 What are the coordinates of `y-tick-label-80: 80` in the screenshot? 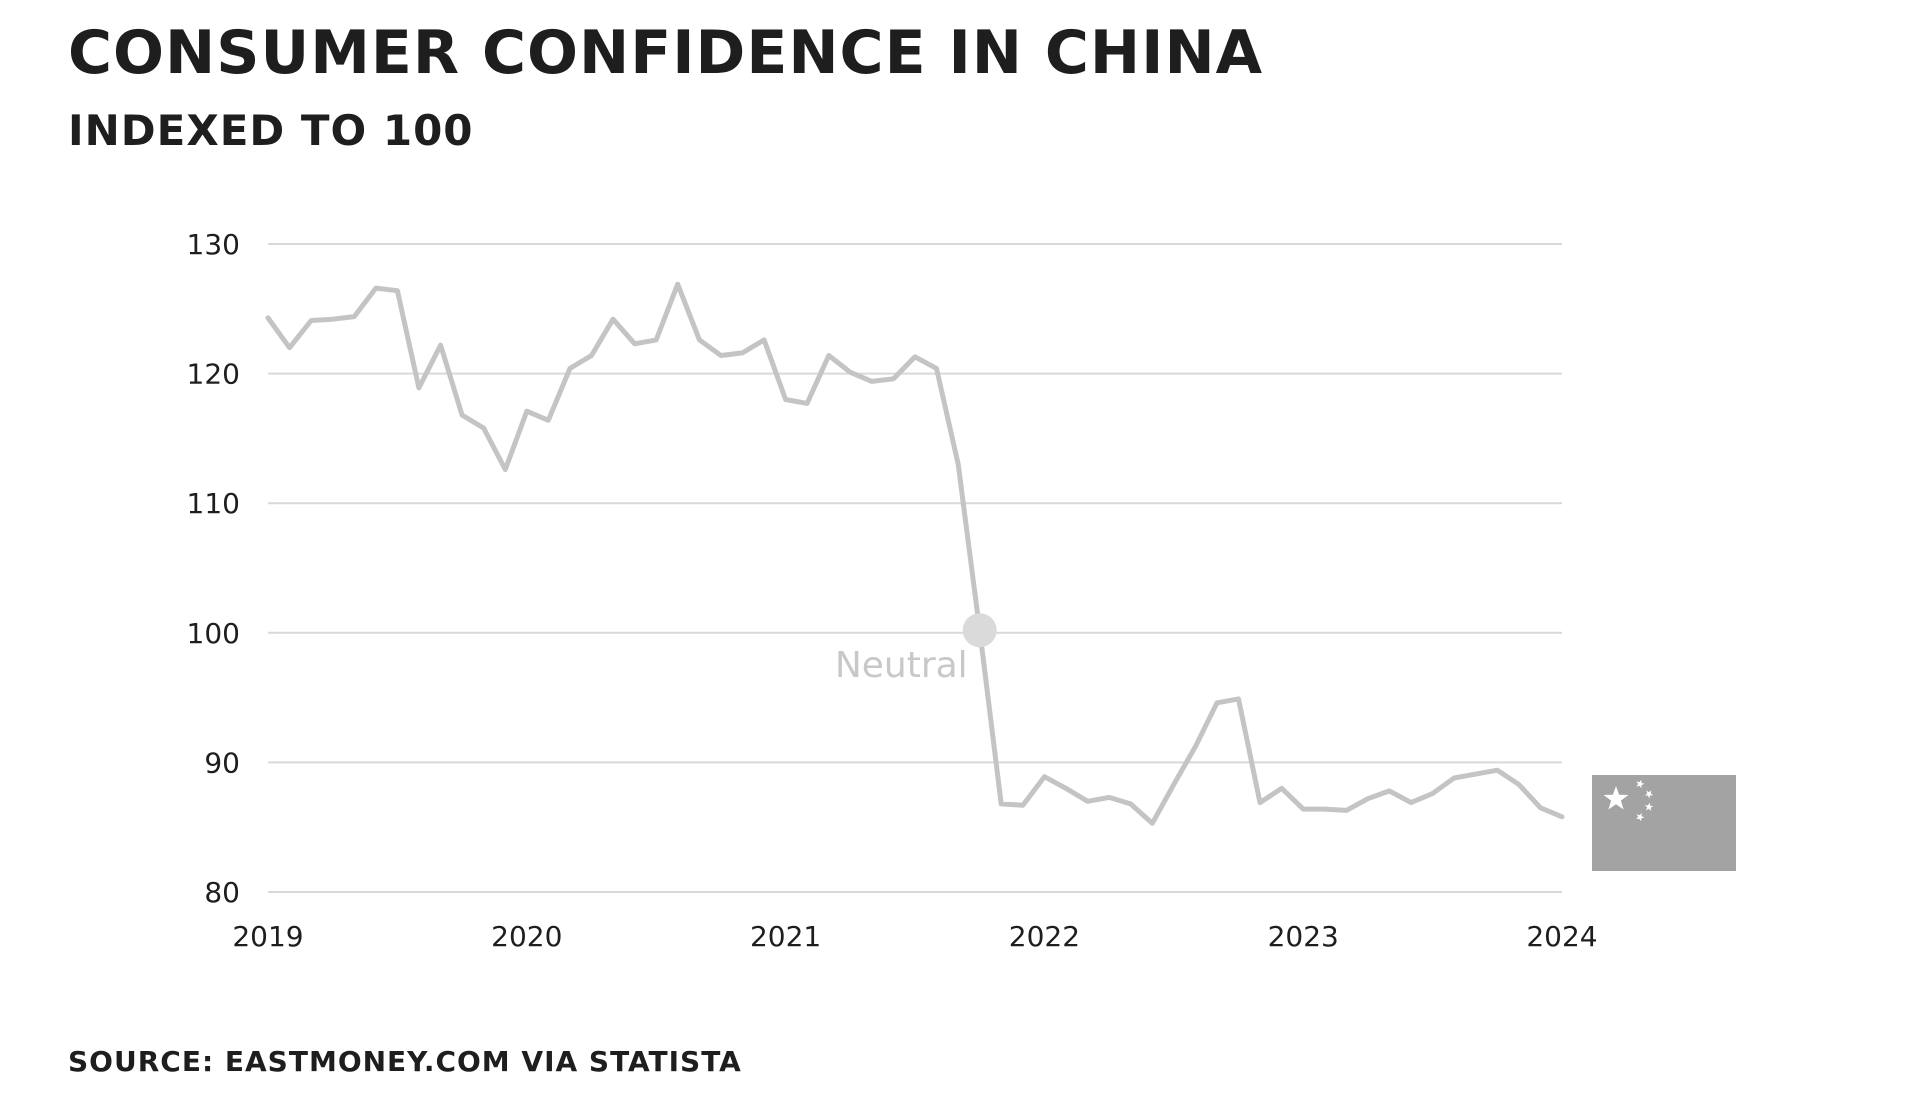 It's located at (222, 892).